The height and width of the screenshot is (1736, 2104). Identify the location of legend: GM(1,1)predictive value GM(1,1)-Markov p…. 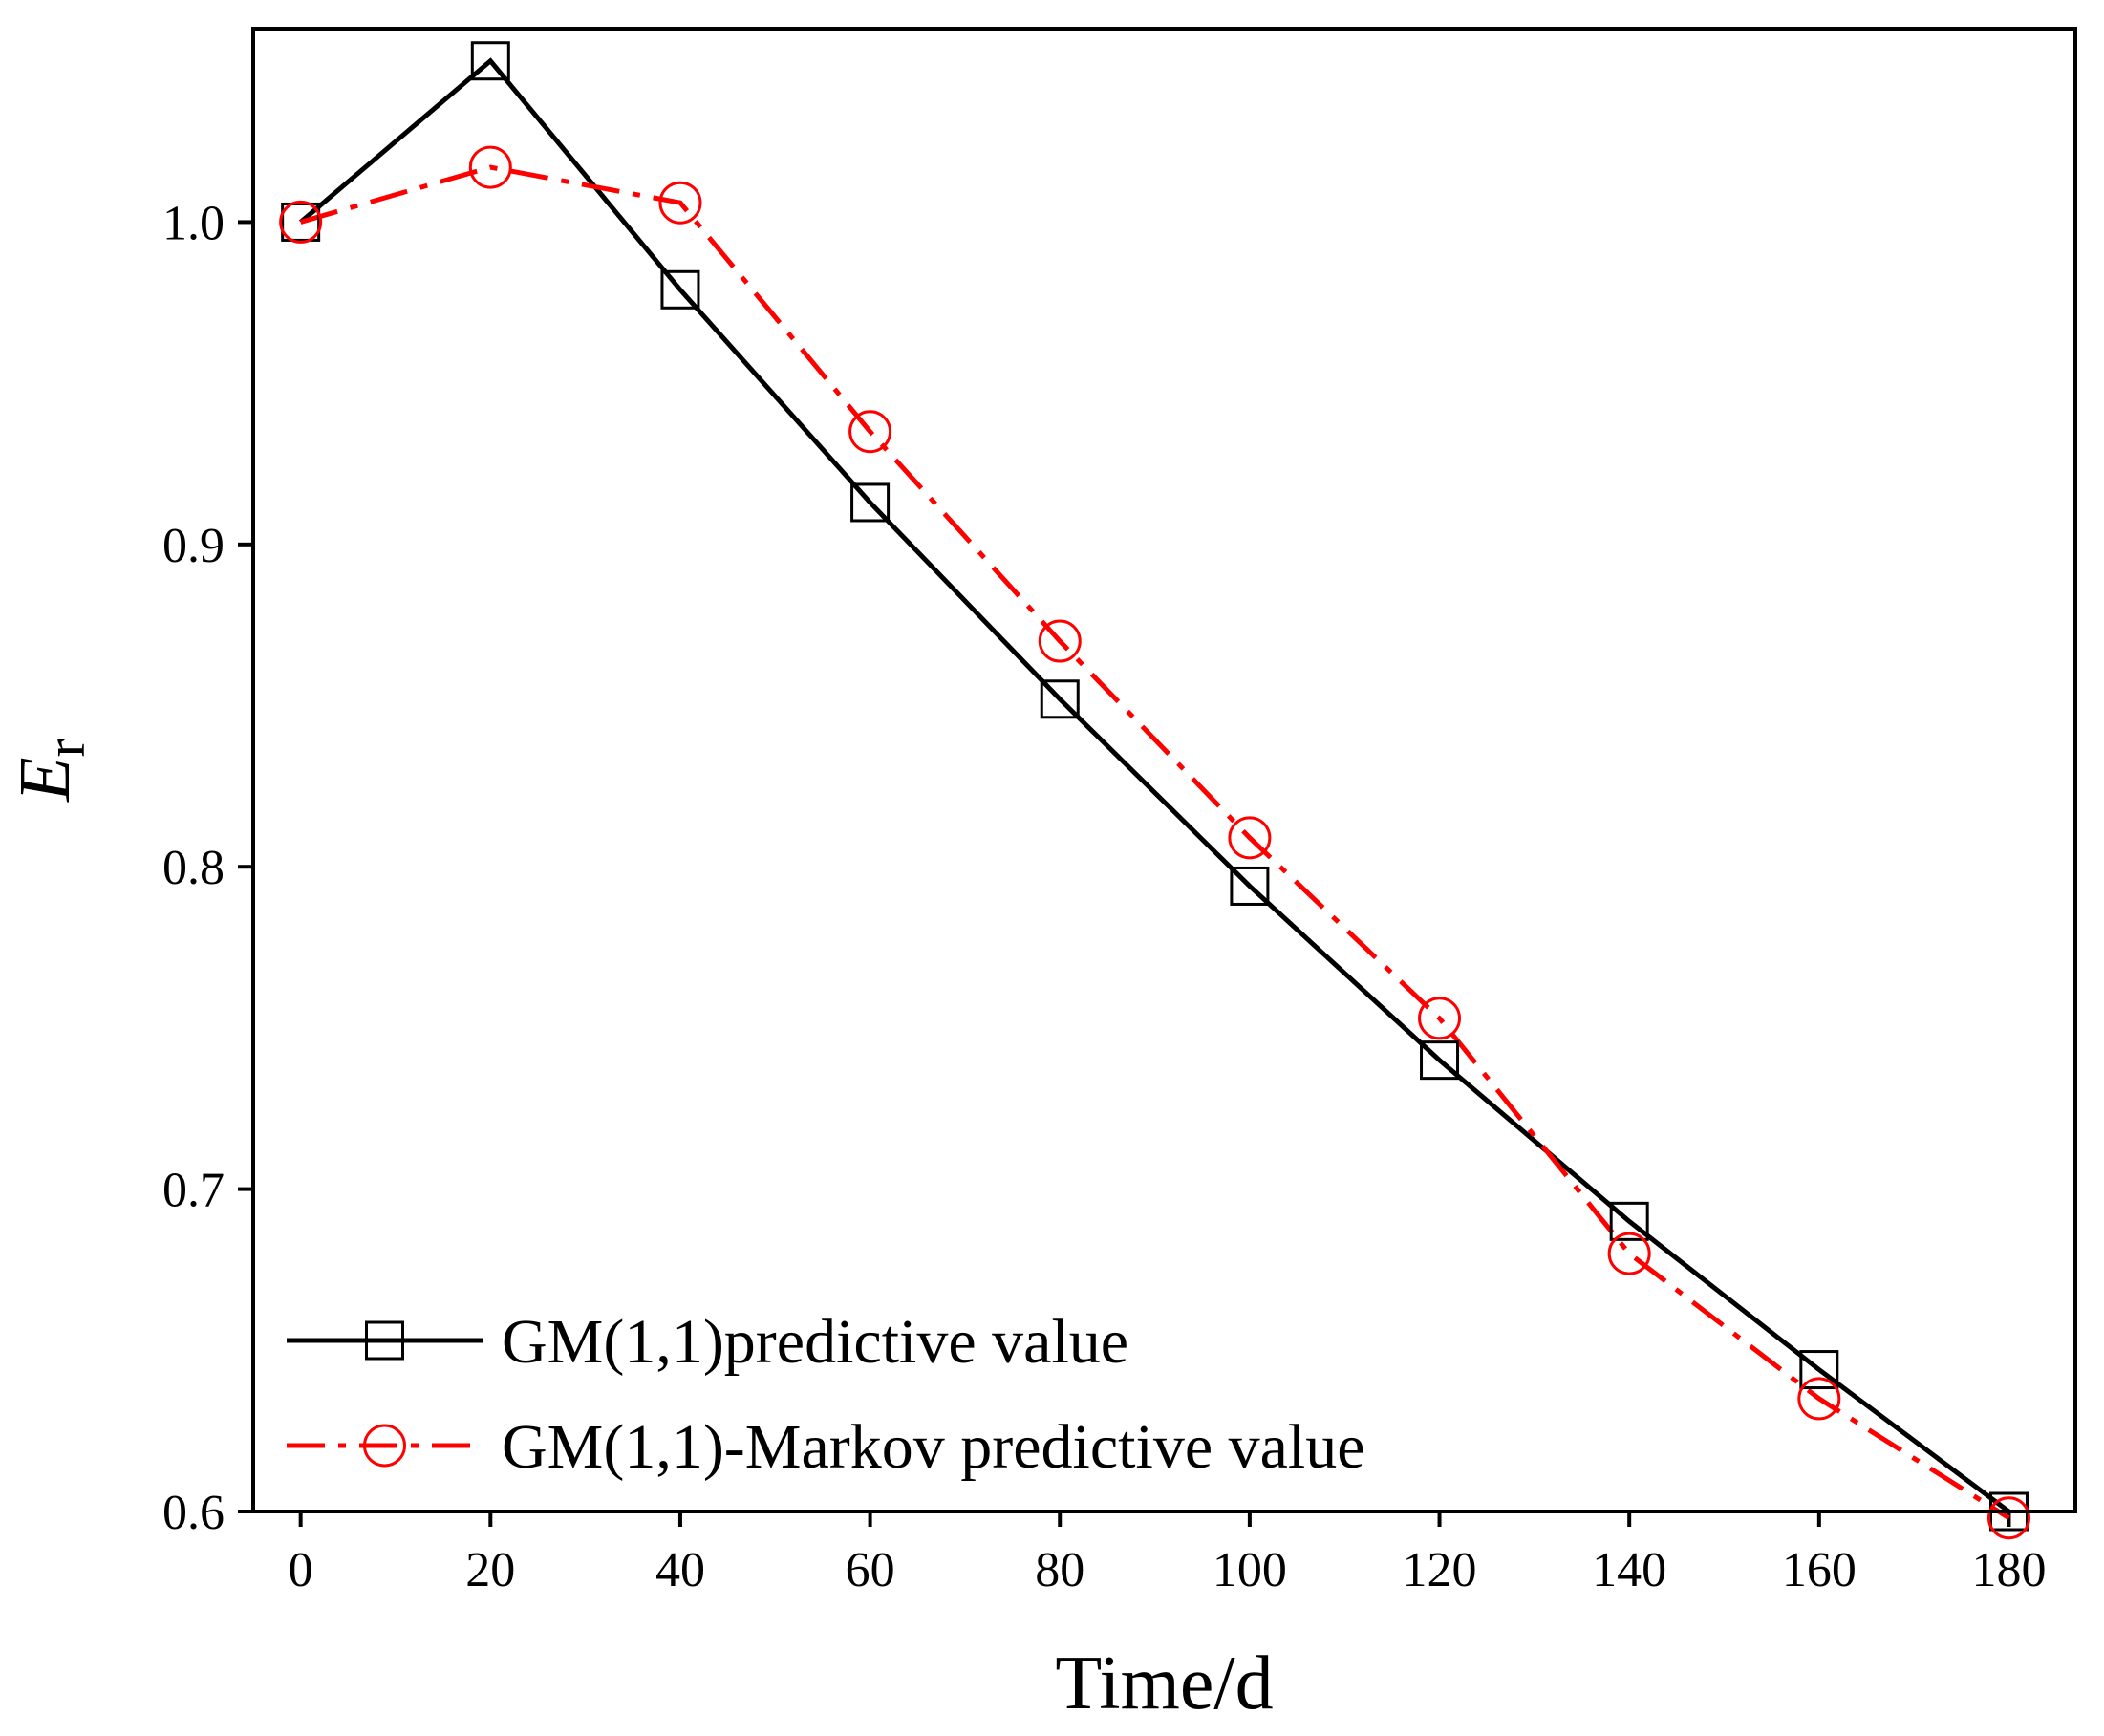
(826, 1394).